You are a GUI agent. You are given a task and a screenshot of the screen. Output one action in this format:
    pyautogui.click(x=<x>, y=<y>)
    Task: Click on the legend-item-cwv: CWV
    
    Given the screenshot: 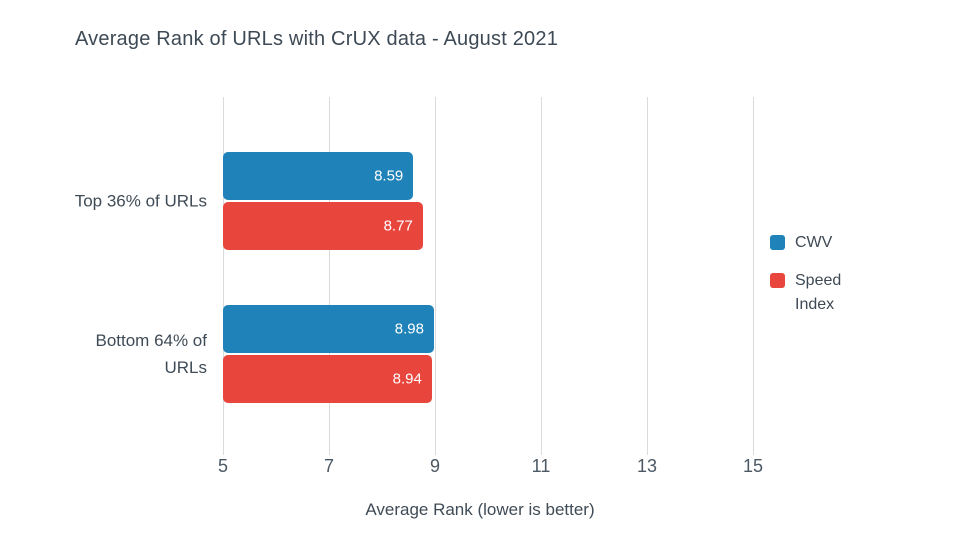 What is the action you would take?
    pyautogui.click(x=813, y=243)
    